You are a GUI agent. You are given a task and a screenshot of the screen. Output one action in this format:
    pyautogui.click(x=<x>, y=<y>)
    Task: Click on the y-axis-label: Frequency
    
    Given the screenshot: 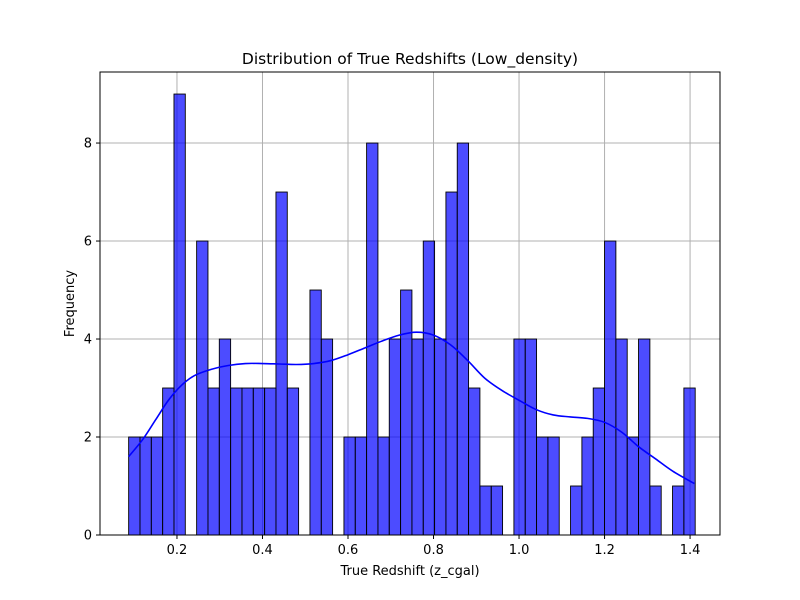 What is the action you would take?
    pyautogui.click(x=70, y=303)
    